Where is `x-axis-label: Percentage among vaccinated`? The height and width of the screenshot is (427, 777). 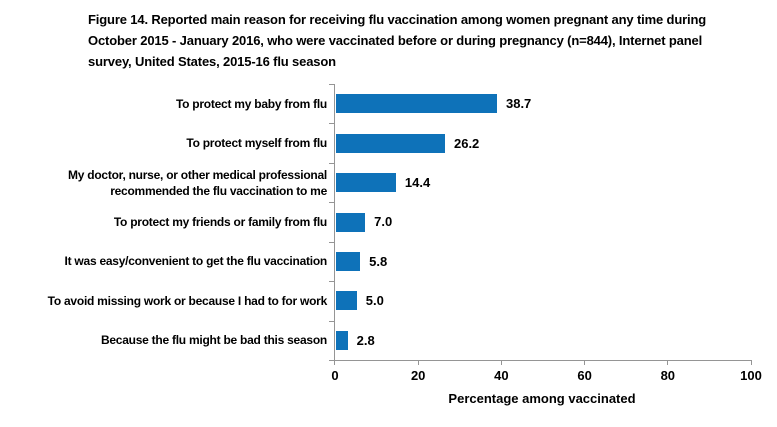 x-axis-label: Percentage among vaccinated is located at coordinates (542, 398).